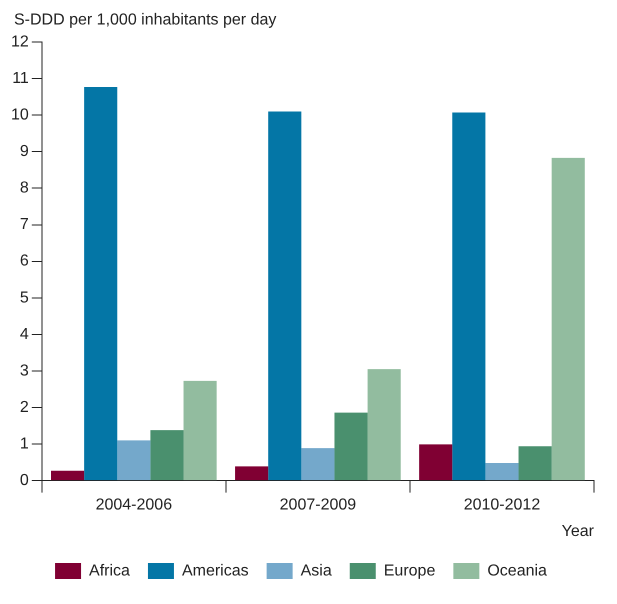 This screenshot has height=604, width=617. What do you see at coordinates (410, 571) in the screenshot?
I see `legend-label: Europe` at bounding box center [410, 571].